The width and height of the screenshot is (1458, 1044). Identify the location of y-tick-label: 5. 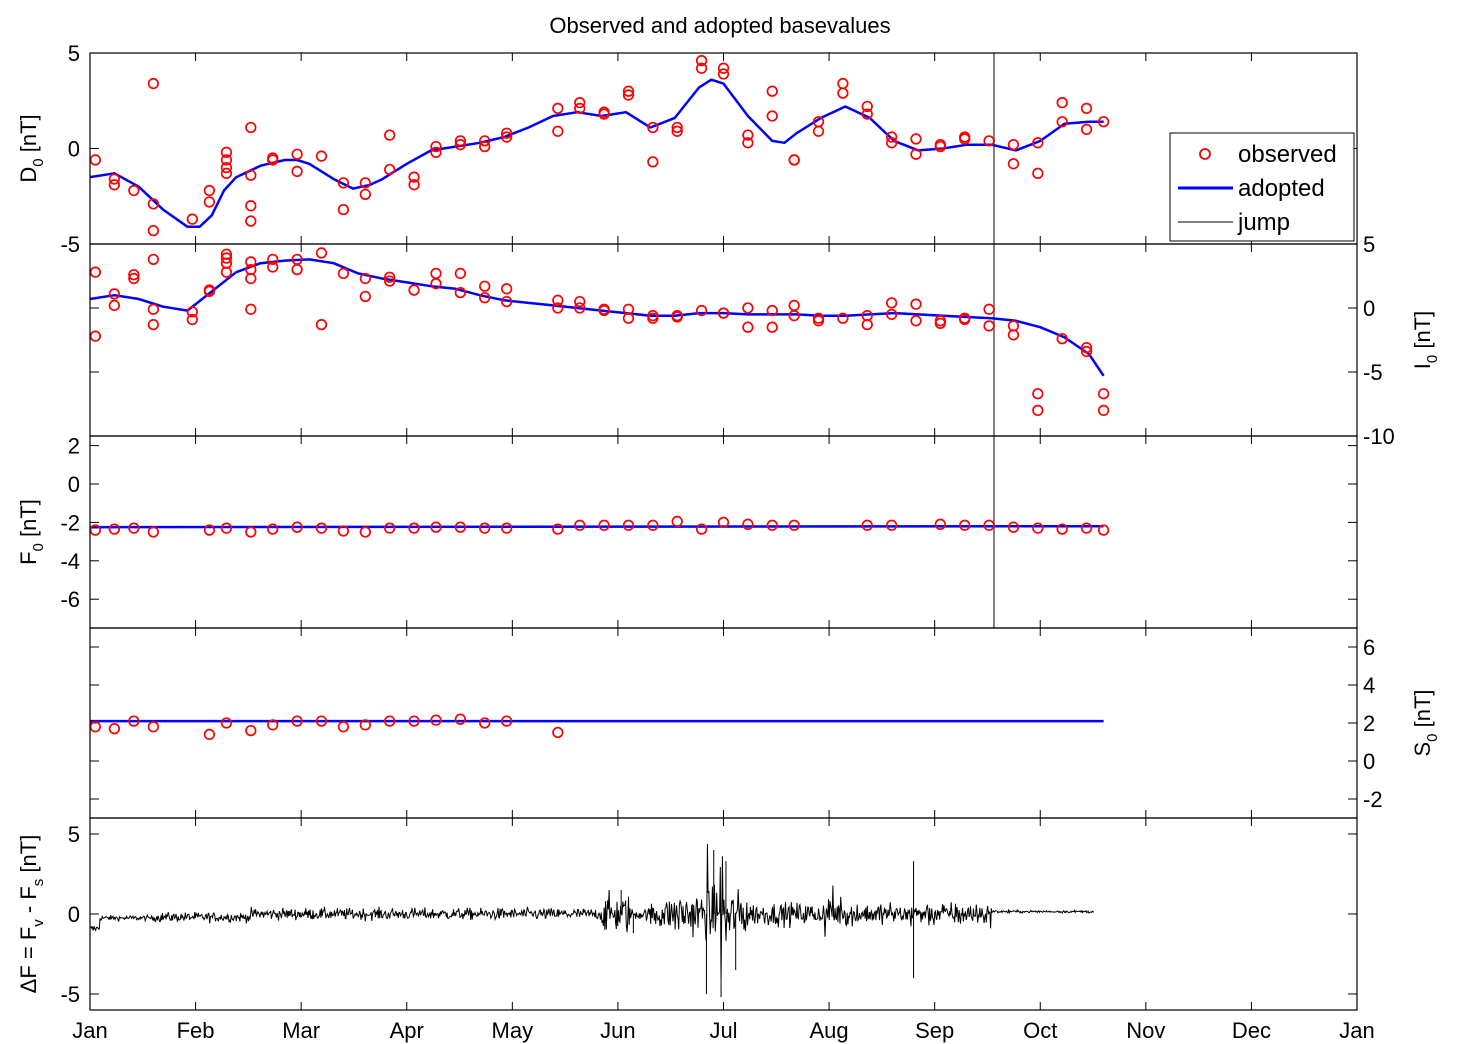
(74, 834).